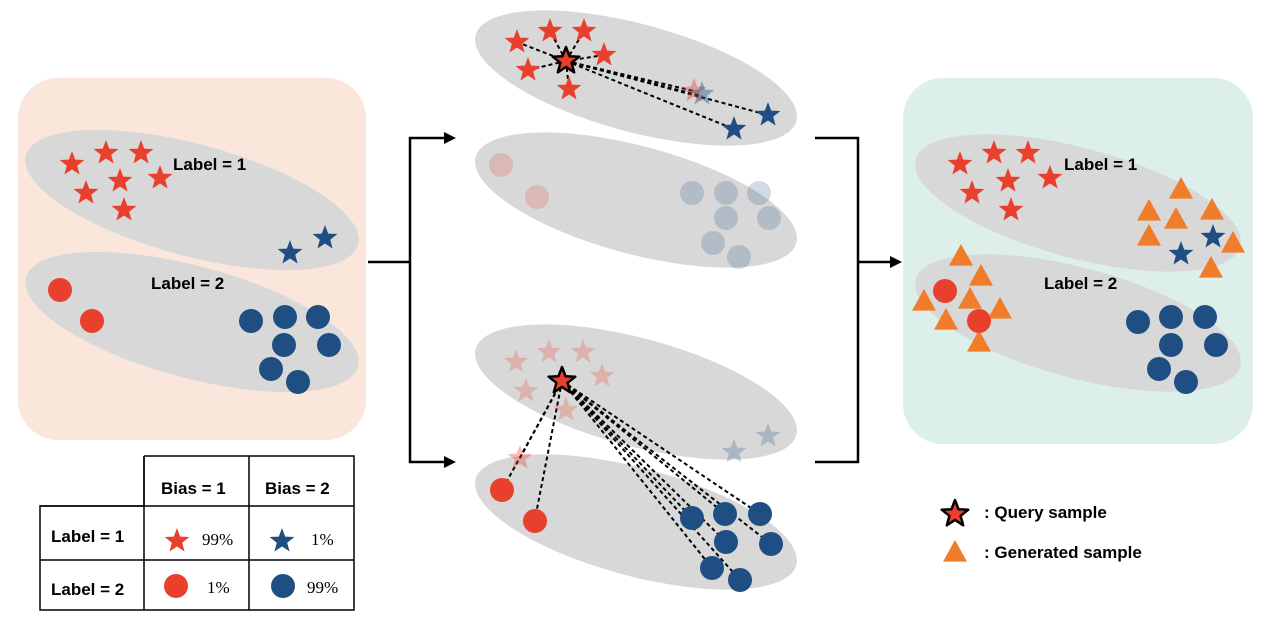  Describe the element at coordinates (193, 488) in the screenshot. I see `table-col-header-1: Bias = 1` at that location.